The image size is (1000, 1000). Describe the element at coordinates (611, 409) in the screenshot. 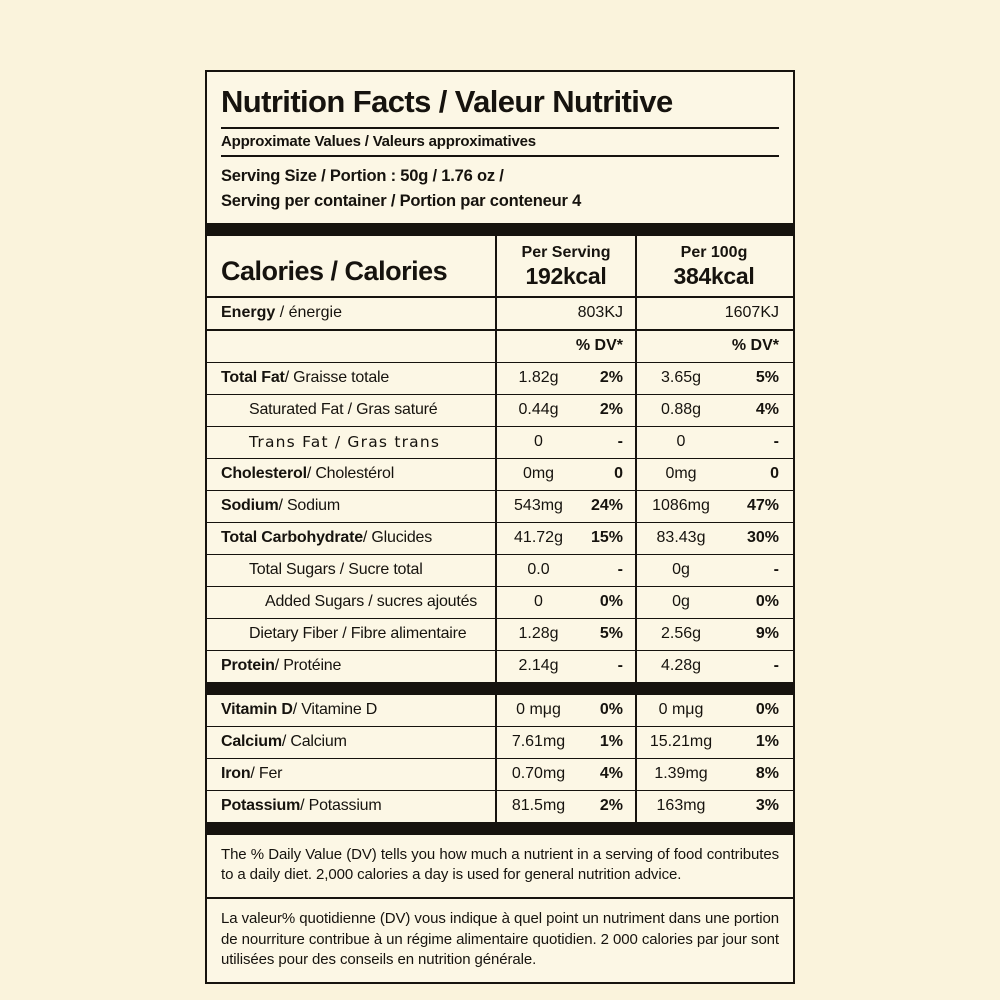

I see `per-serving-dv: 2%` at that location.